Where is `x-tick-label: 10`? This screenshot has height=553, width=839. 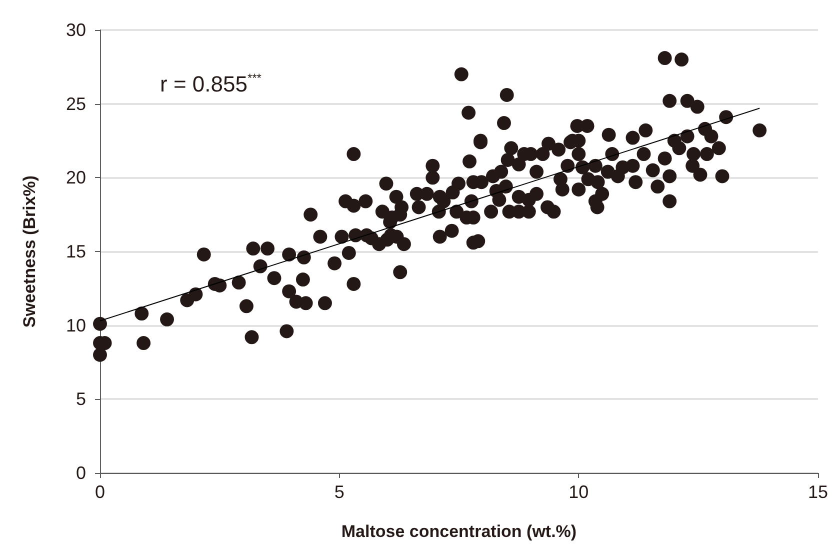
x-tick-label: 10 is located at coordinates (578, 492).